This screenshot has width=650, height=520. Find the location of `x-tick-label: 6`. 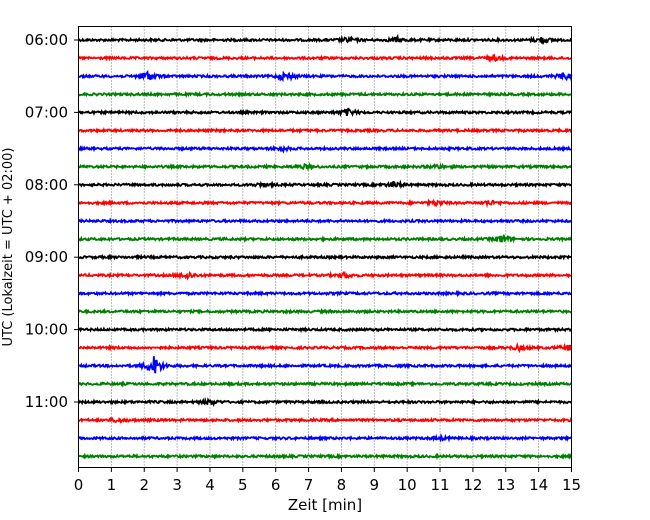

x-tick-label: 6 is located at coordinates (276, 485).